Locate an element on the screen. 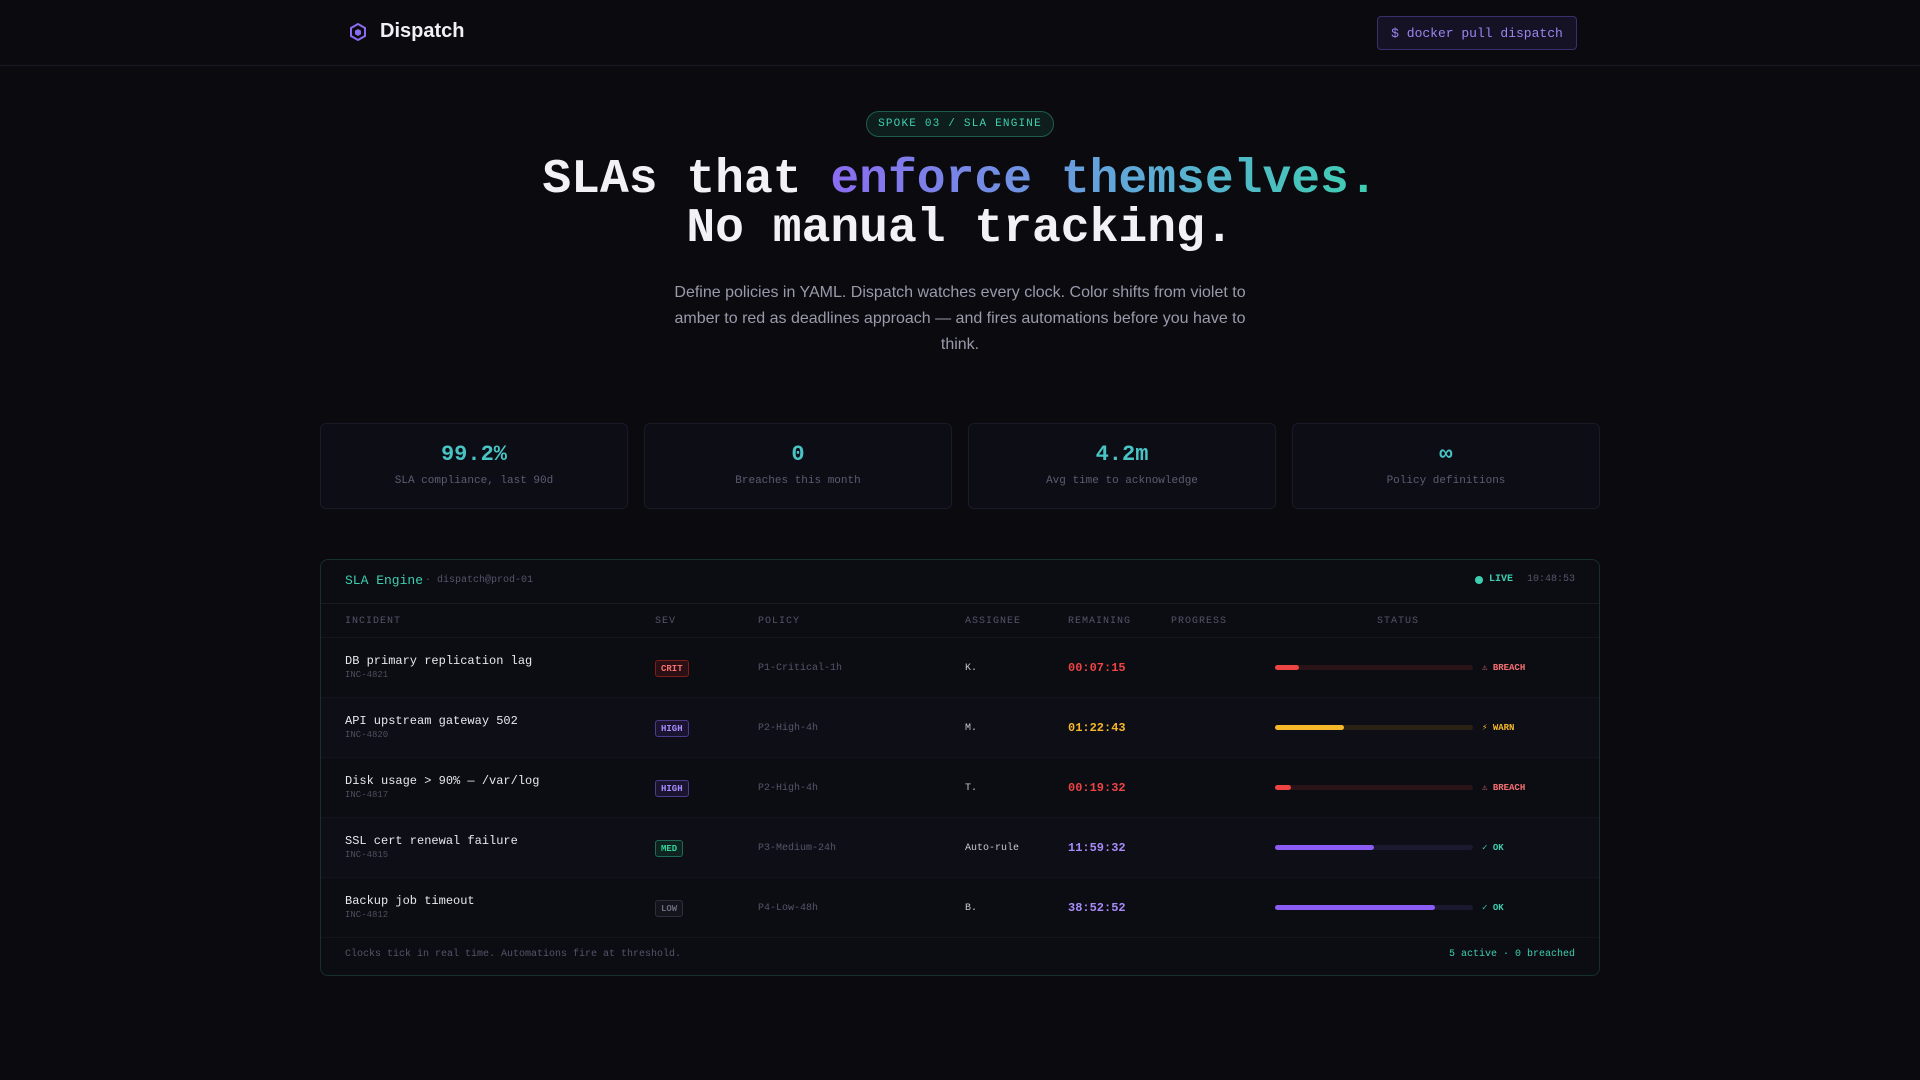 The height and width of the screenshot is (1080, 1920). panel-host: · dispatch@prod-01 is located at coordinates (479, 580).